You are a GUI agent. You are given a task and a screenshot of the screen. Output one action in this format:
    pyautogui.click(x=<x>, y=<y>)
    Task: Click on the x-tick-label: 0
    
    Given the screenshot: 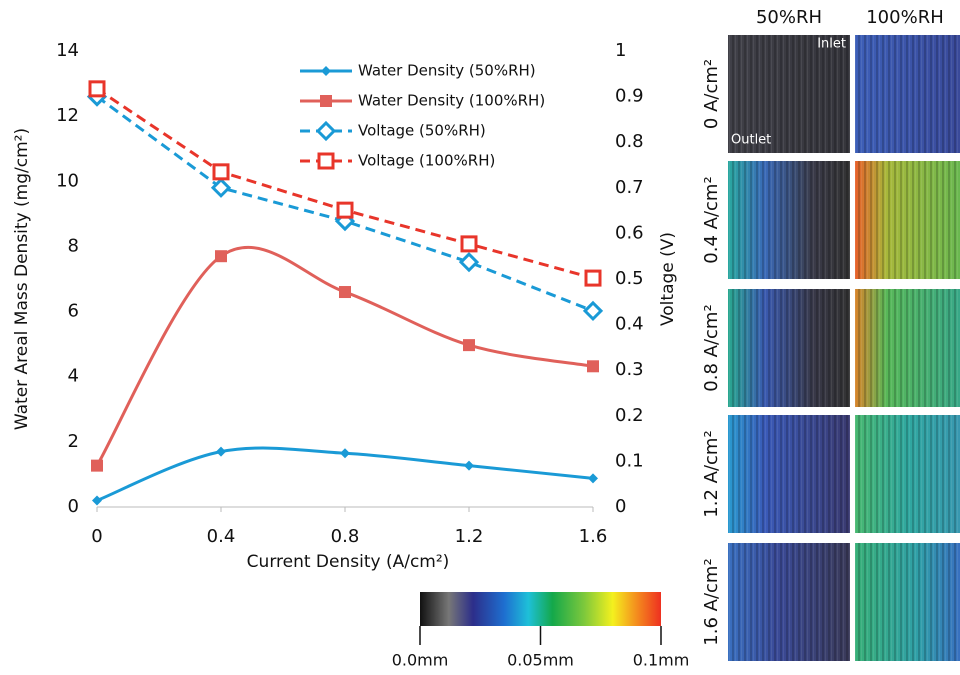 What is the action you would take?
    pyautogui.click(x=96, y=536)
    